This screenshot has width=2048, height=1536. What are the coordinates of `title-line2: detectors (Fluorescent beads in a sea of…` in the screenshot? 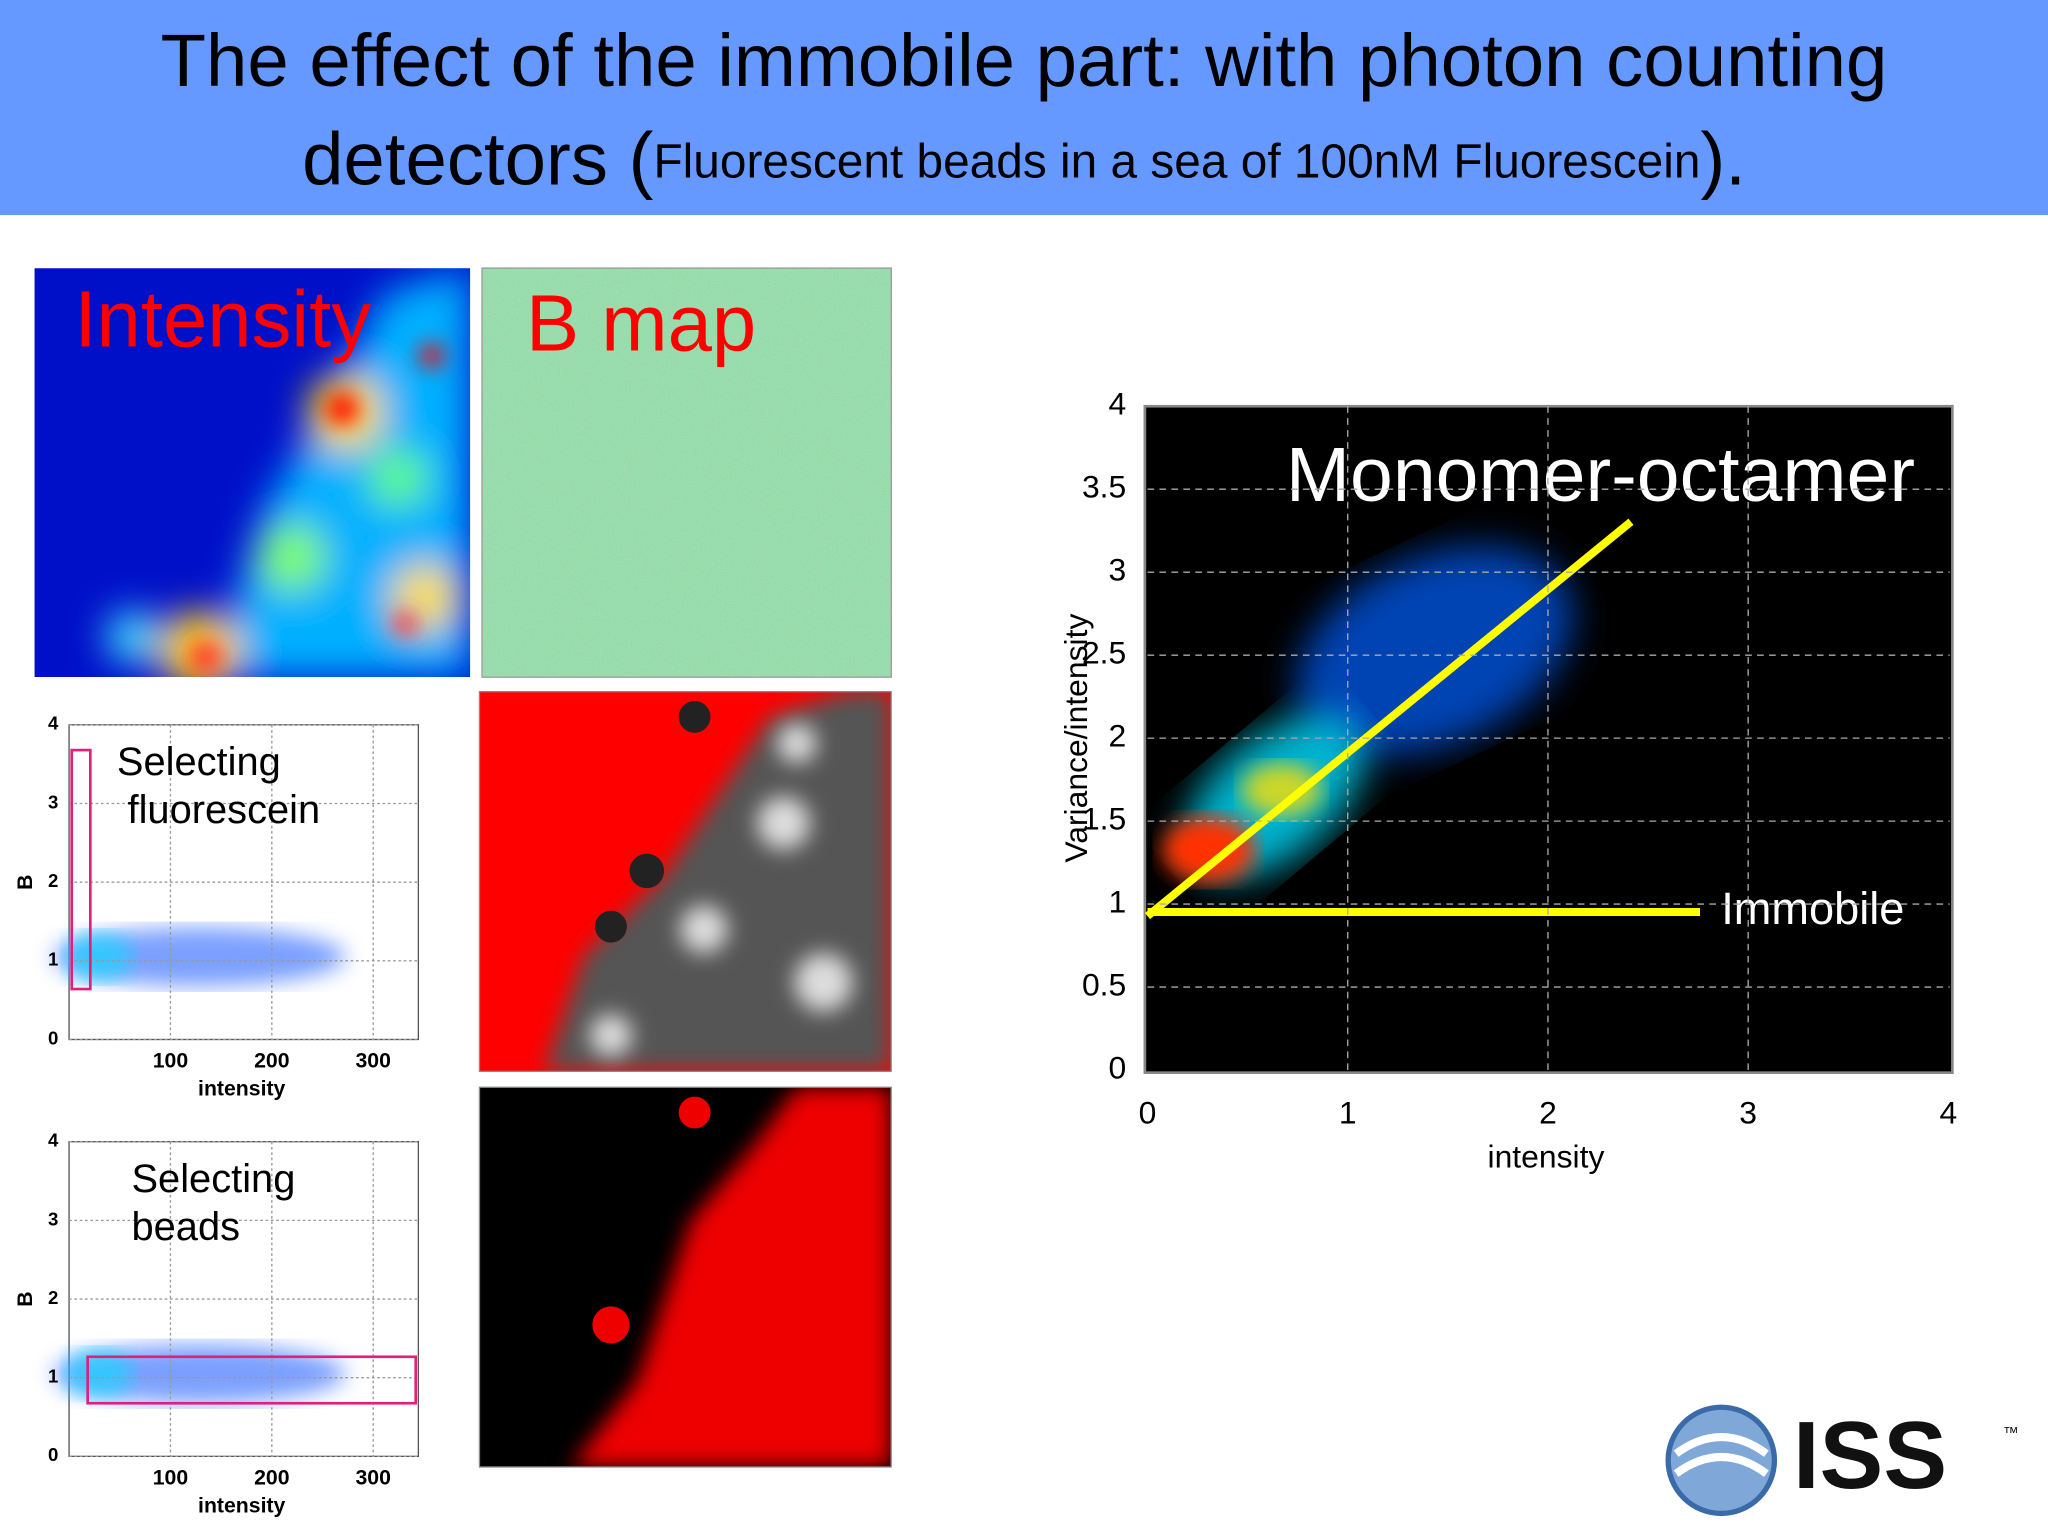 It's located at (1024, 158).